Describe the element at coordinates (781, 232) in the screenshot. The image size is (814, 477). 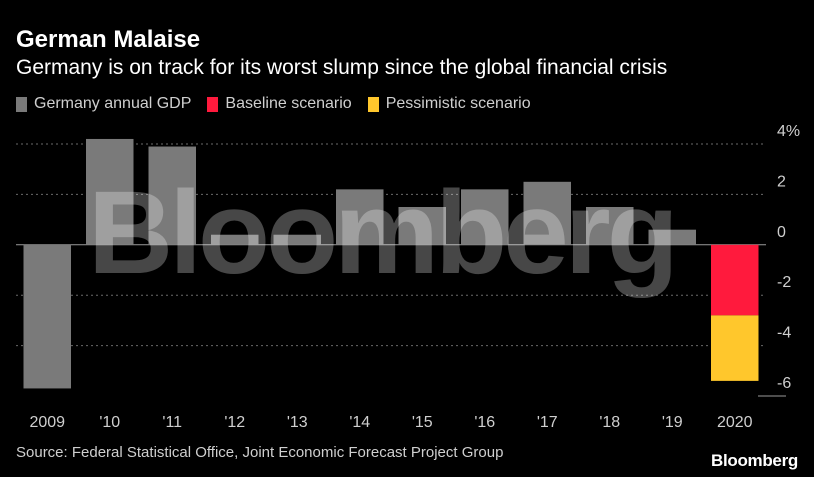
I see `y-tick-label: 0` at that location.